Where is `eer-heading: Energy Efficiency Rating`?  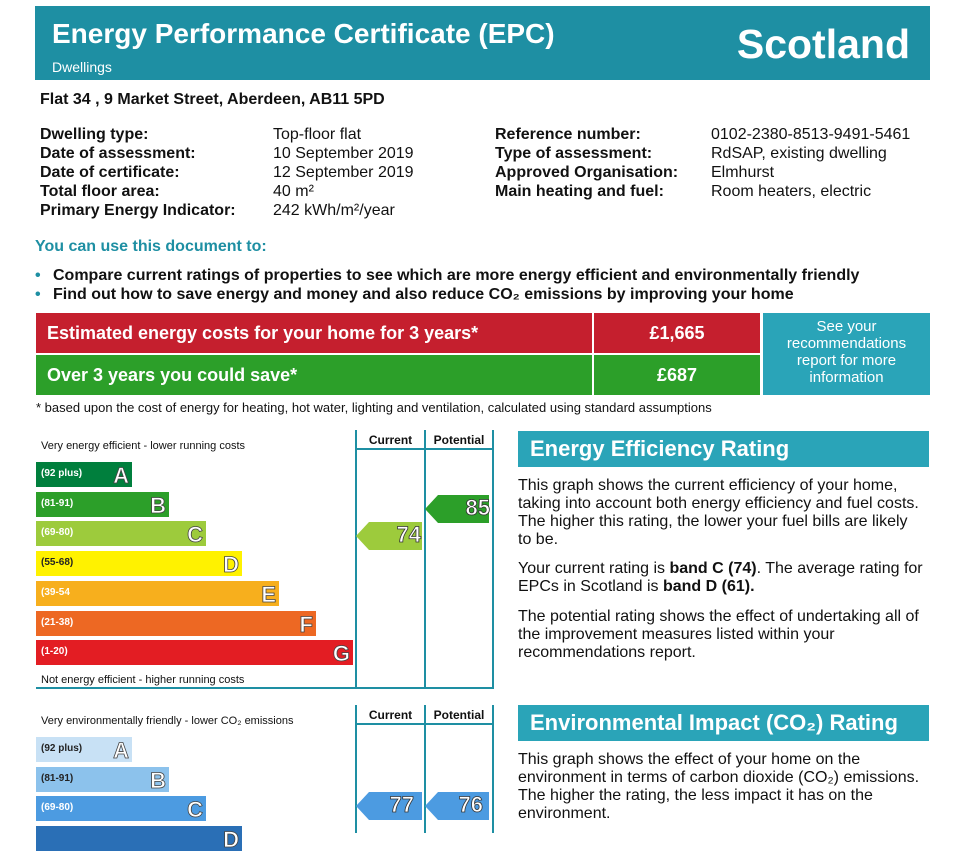 eer-heading: Energy Efficiency Rating is located at coordinates (723, 449).